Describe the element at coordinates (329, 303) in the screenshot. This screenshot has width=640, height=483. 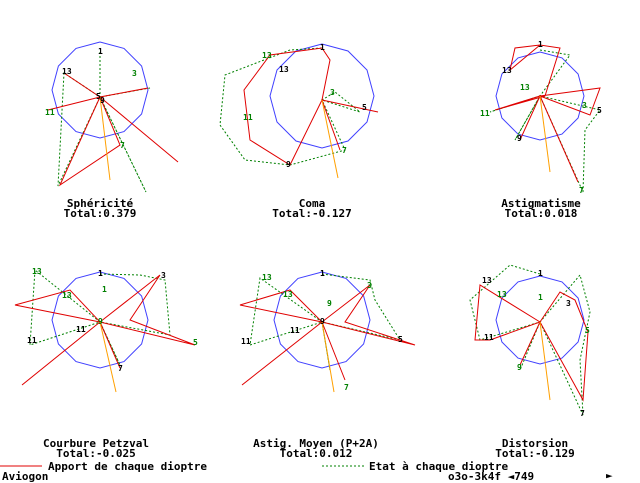
I see `dioptre-marker-astig-moyen-5: 9` at that location.